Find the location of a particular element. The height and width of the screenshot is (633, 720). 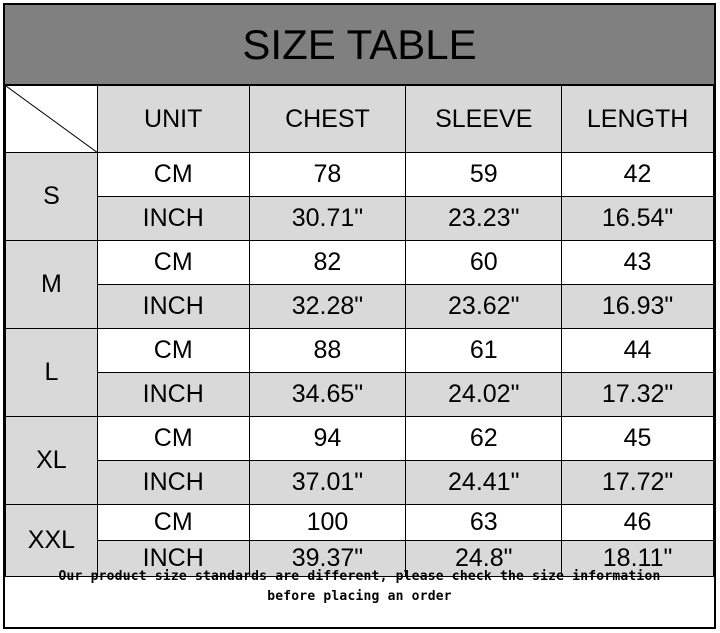

table-row-xxl-inch: INCH 39.37" 24.8" 18.11" is located at coordinates (360, 558).